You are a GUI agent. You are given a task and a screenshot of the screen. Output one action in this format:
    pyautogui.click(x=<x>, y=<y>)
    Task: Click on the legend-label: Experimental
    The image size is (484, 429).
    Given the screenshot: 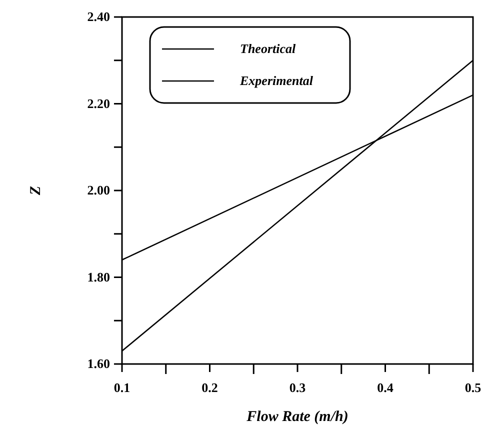 What is the action you would take?
    pyautogui.click(x=276, y=80)
    